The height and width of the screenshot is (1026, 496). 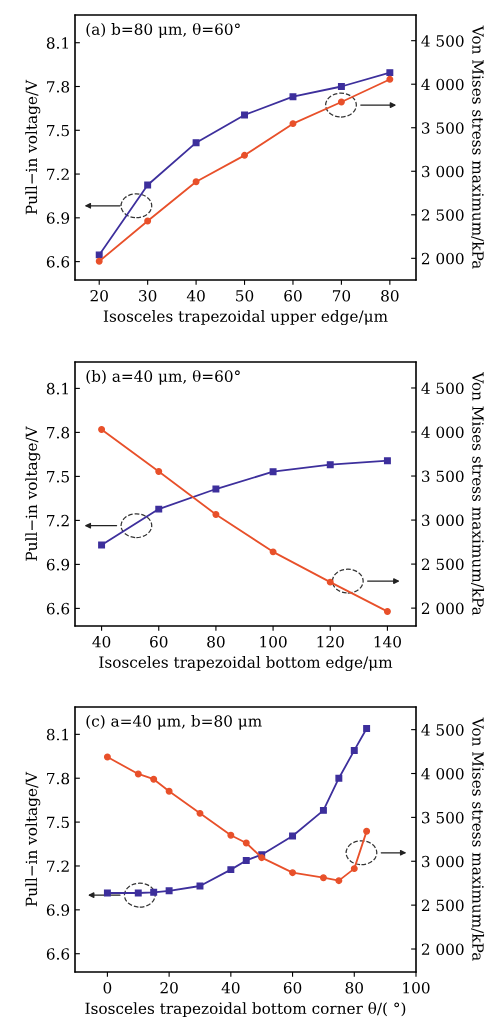 What do you see at coordinates (245, 318) in the screenshot?
I see `x-axis-title: Isosceles trapezoidal upper edge/μm` at bounding box center [245, 318].